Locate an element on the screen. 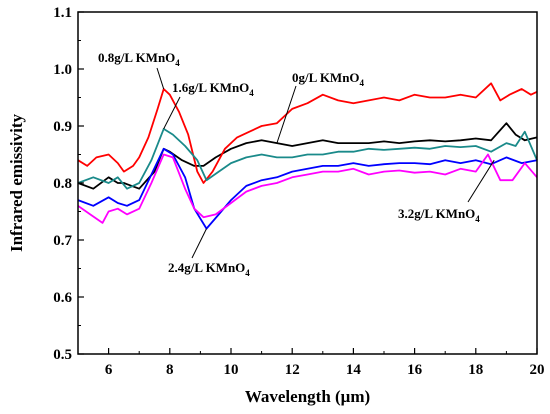  y-tick-label: 1.0 is located at coordinates (62, 70).